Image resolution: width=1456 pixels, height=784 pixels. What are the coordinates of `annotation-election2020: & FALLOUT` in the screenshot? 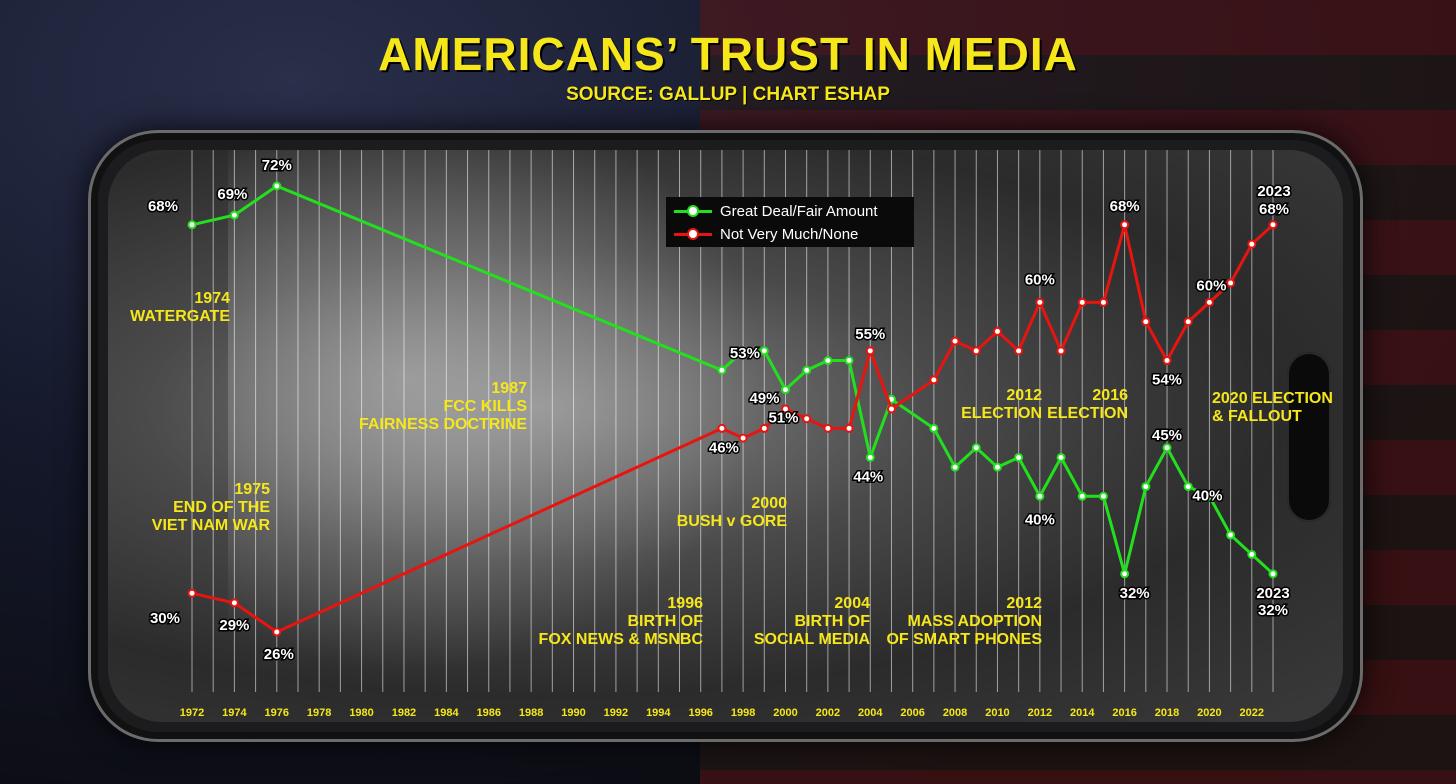 It's located at (1257, 416).